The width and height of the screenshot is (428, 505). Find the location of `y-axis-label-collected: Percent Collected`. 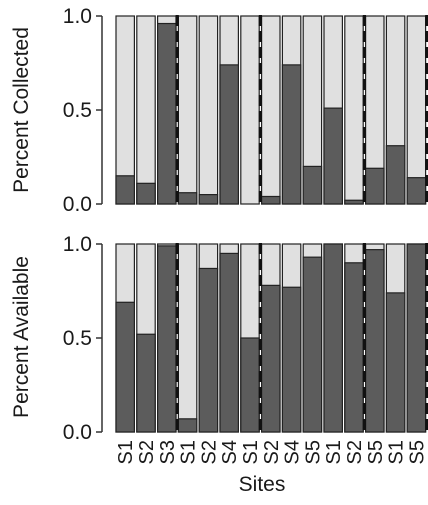

y-axis-label-collected: Percent Collected is located at coordinates (21, 110).